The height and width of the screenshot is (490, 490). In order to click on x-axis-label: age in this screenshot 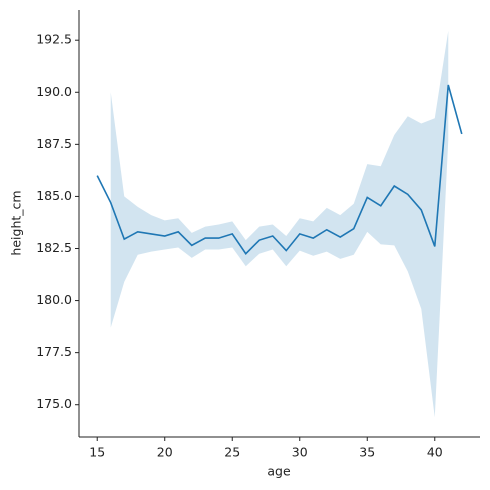, I will do `click(279, 471)`.